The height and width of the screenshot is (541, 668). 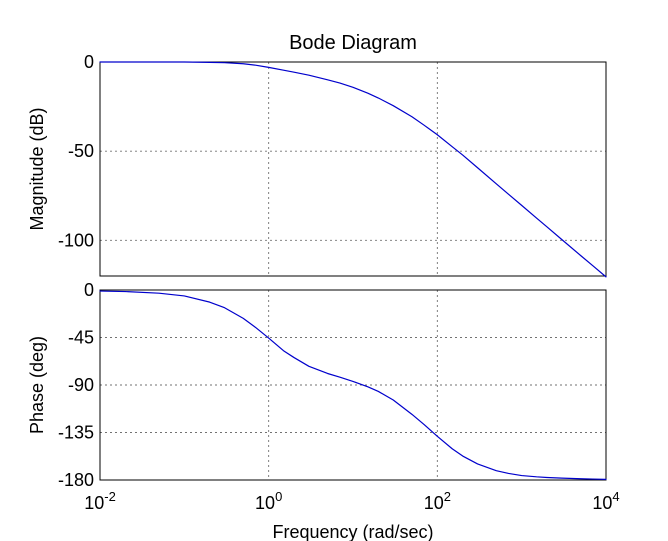 What do you see at coordinates (353, 43) in the screenshot?
I see `chart-title: Bode Diagram` at bounding box center [353, 43].